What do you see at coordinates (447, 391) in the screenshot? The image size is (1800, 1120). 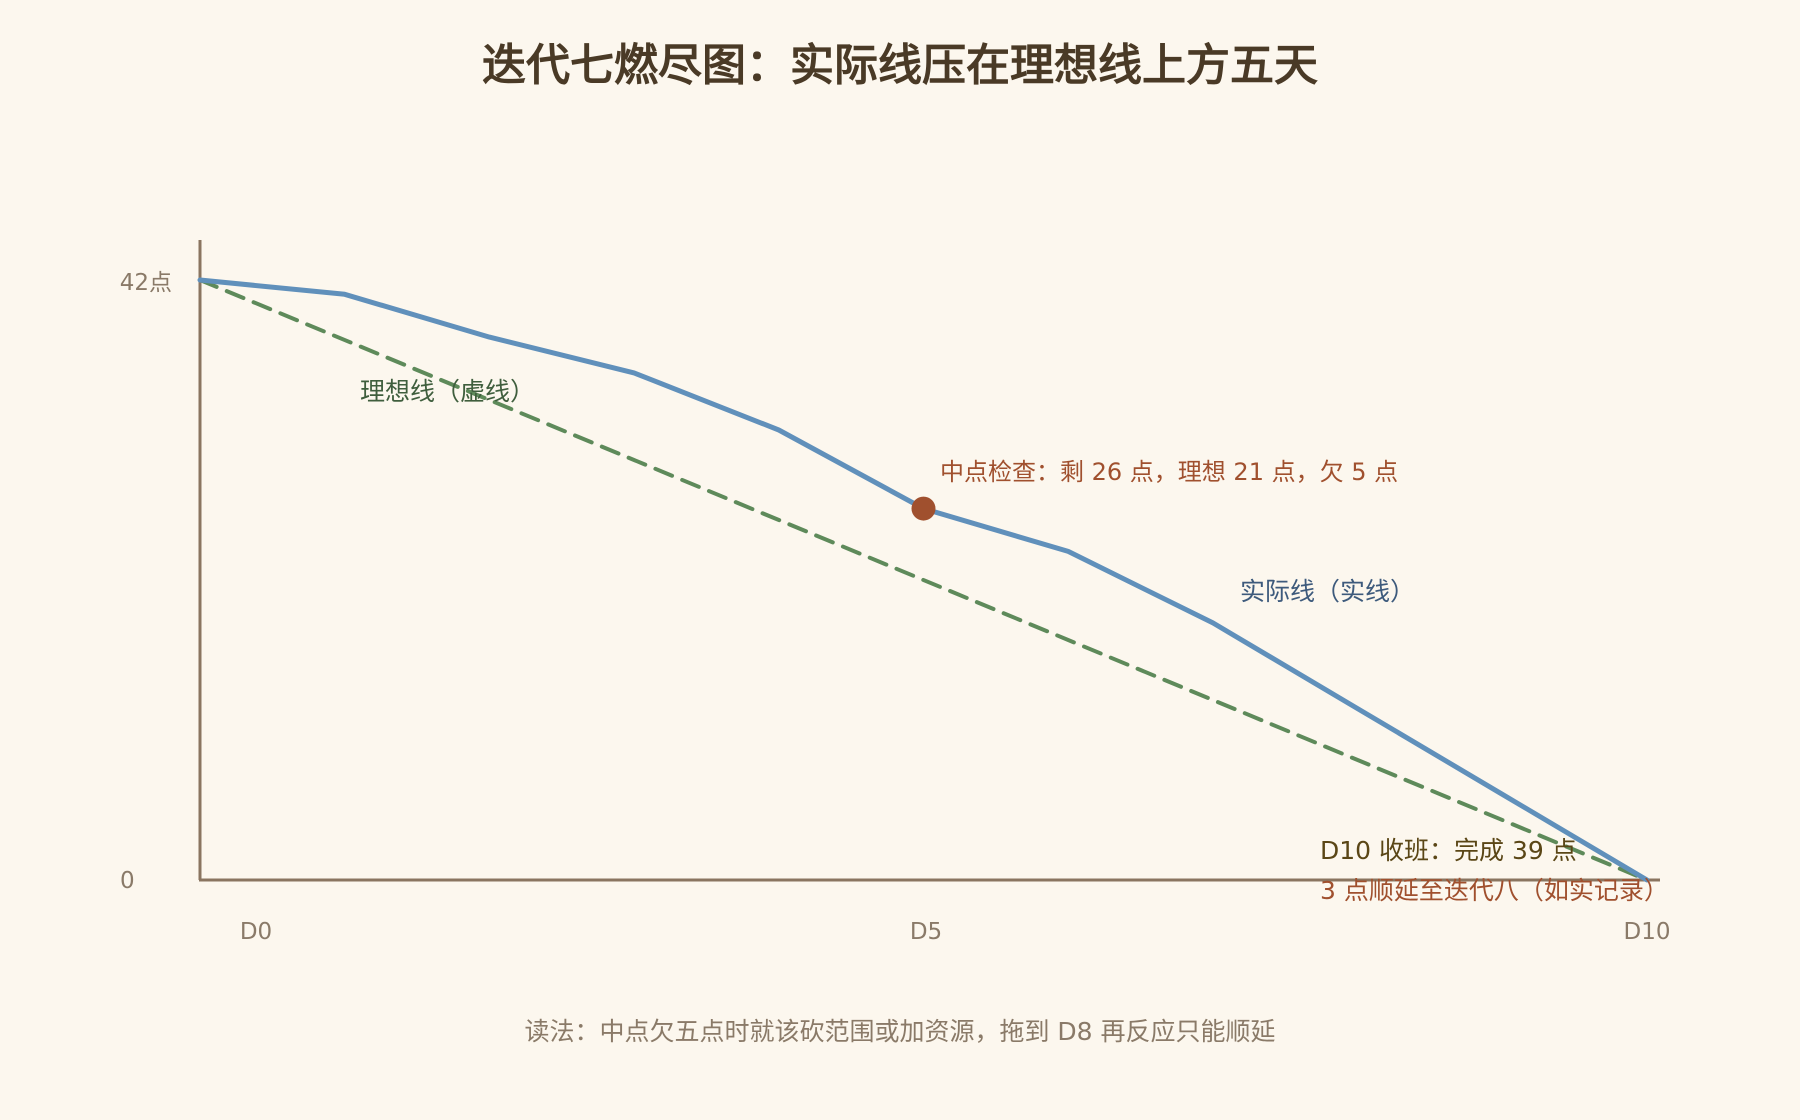 I see `ideal-line-label: 理想线（虚线）` at bounding box center [447, 391].